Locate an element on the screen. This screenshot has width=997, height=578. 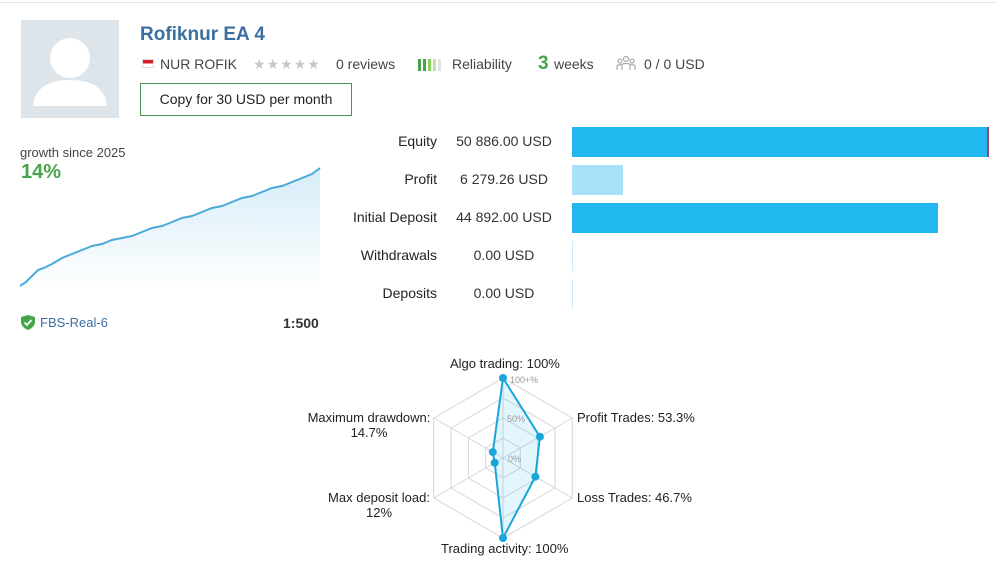
deposits-label: Deposits is located at coordinates (409, 293).